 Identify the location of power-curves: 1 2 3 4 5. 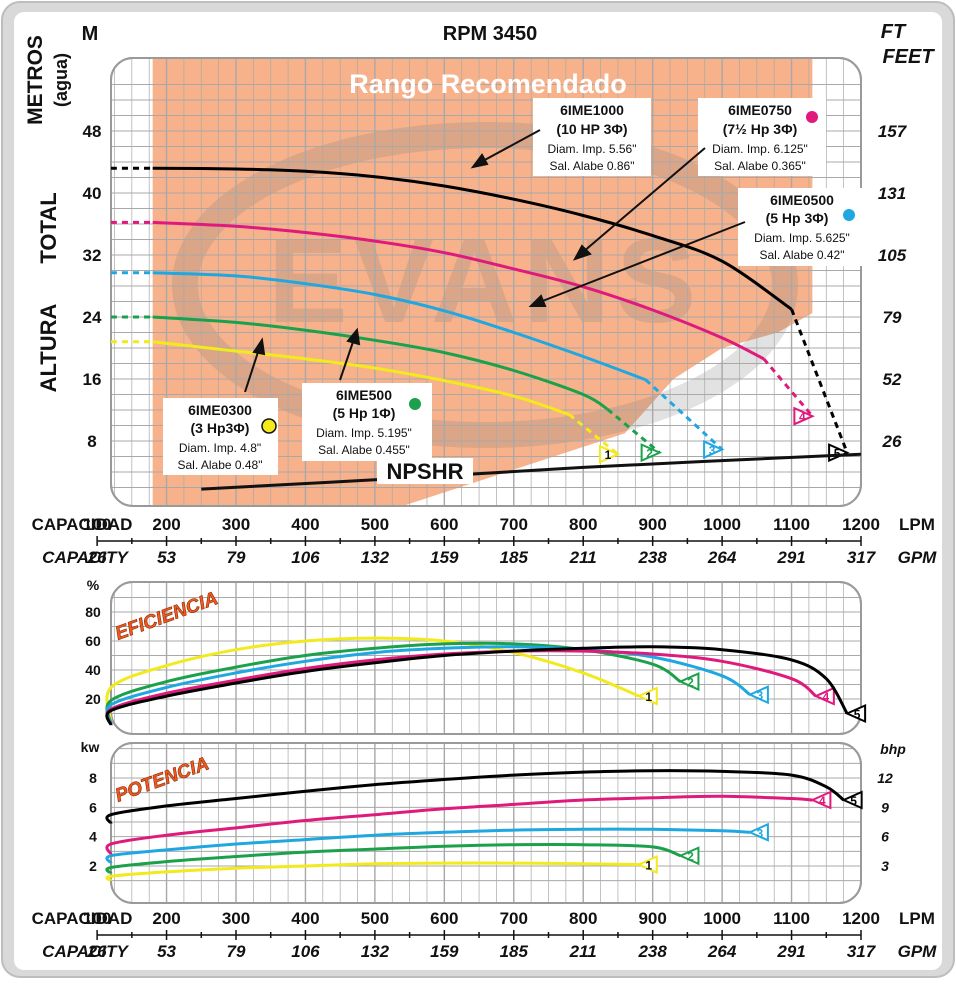
(484, 826).